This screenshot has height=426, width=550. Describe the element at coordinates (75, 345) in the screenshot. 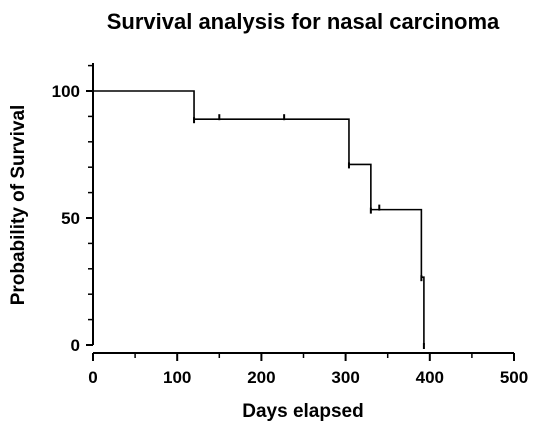

I see `y-tick-label: 0` at that location.